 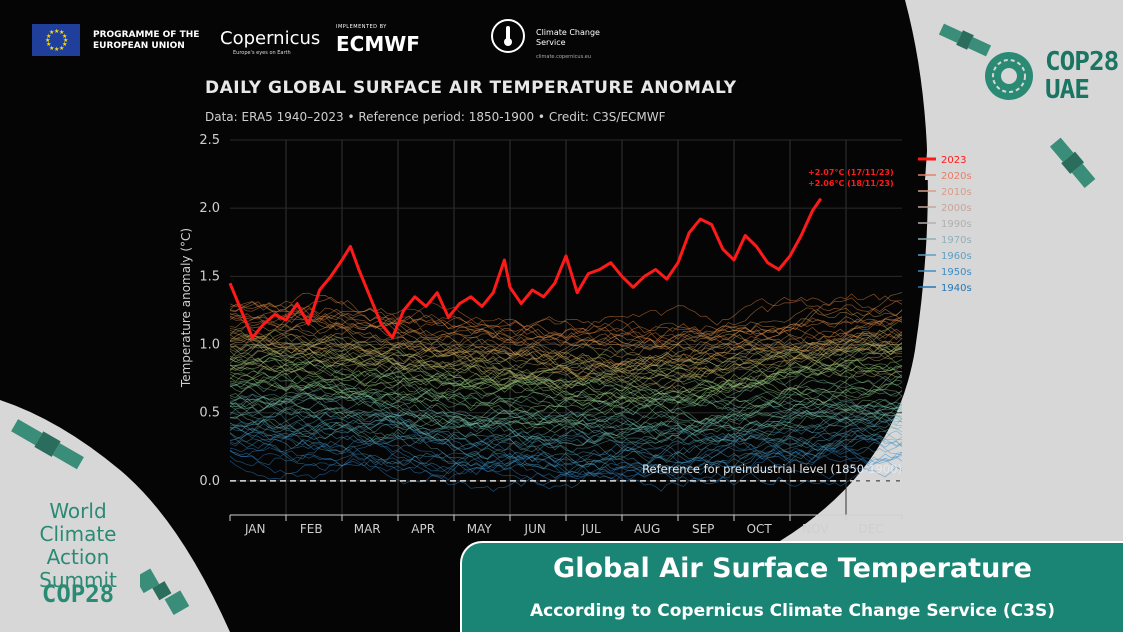 I want to click on wcas-title: World Climate Action Summit, so click(x=78, y=545).